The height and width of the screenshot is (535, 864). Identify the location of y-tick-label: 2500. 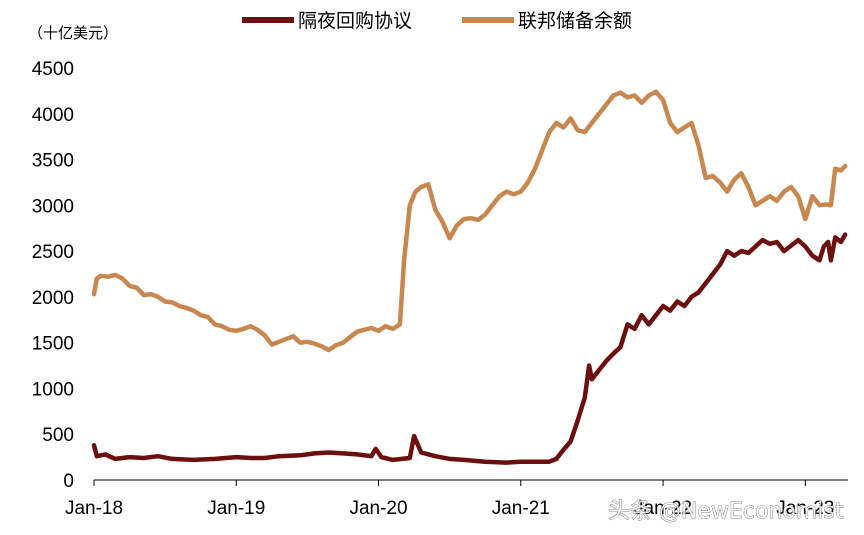
(53, 252).